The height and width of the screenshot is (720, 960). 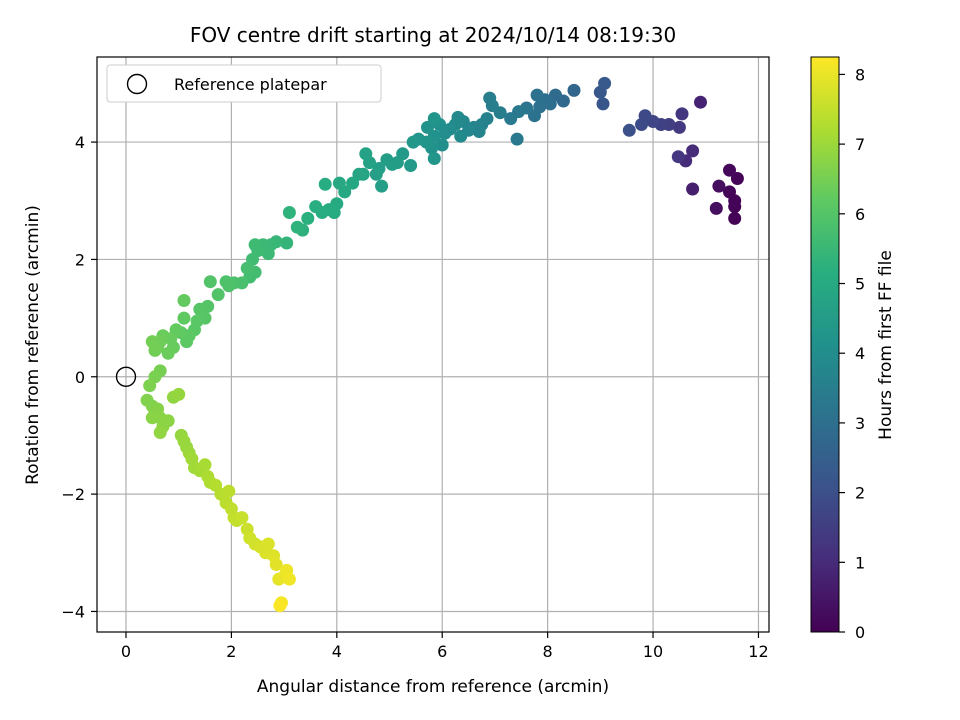 What do you see at coordinates (231, 651) in the screenshot?
I see `x-tick-label: 2` at bounding box center [231, 651].